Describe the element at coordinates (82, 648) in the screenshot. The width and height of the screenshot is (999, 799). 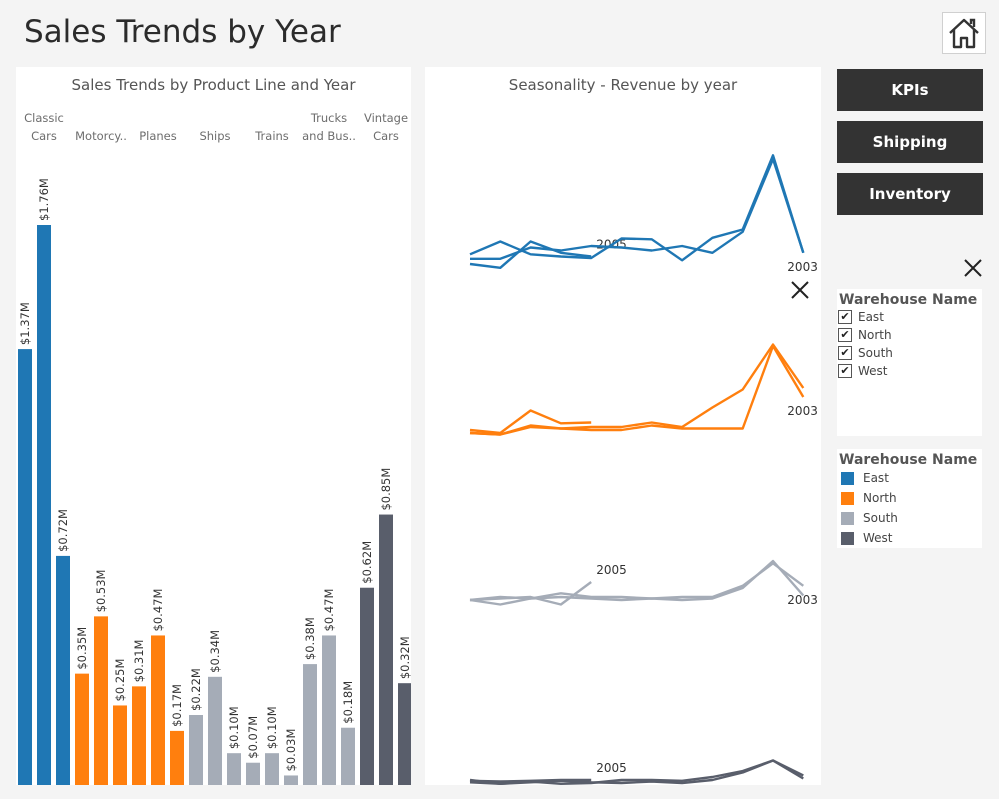
I see `data-label: $0.35M` at that location.